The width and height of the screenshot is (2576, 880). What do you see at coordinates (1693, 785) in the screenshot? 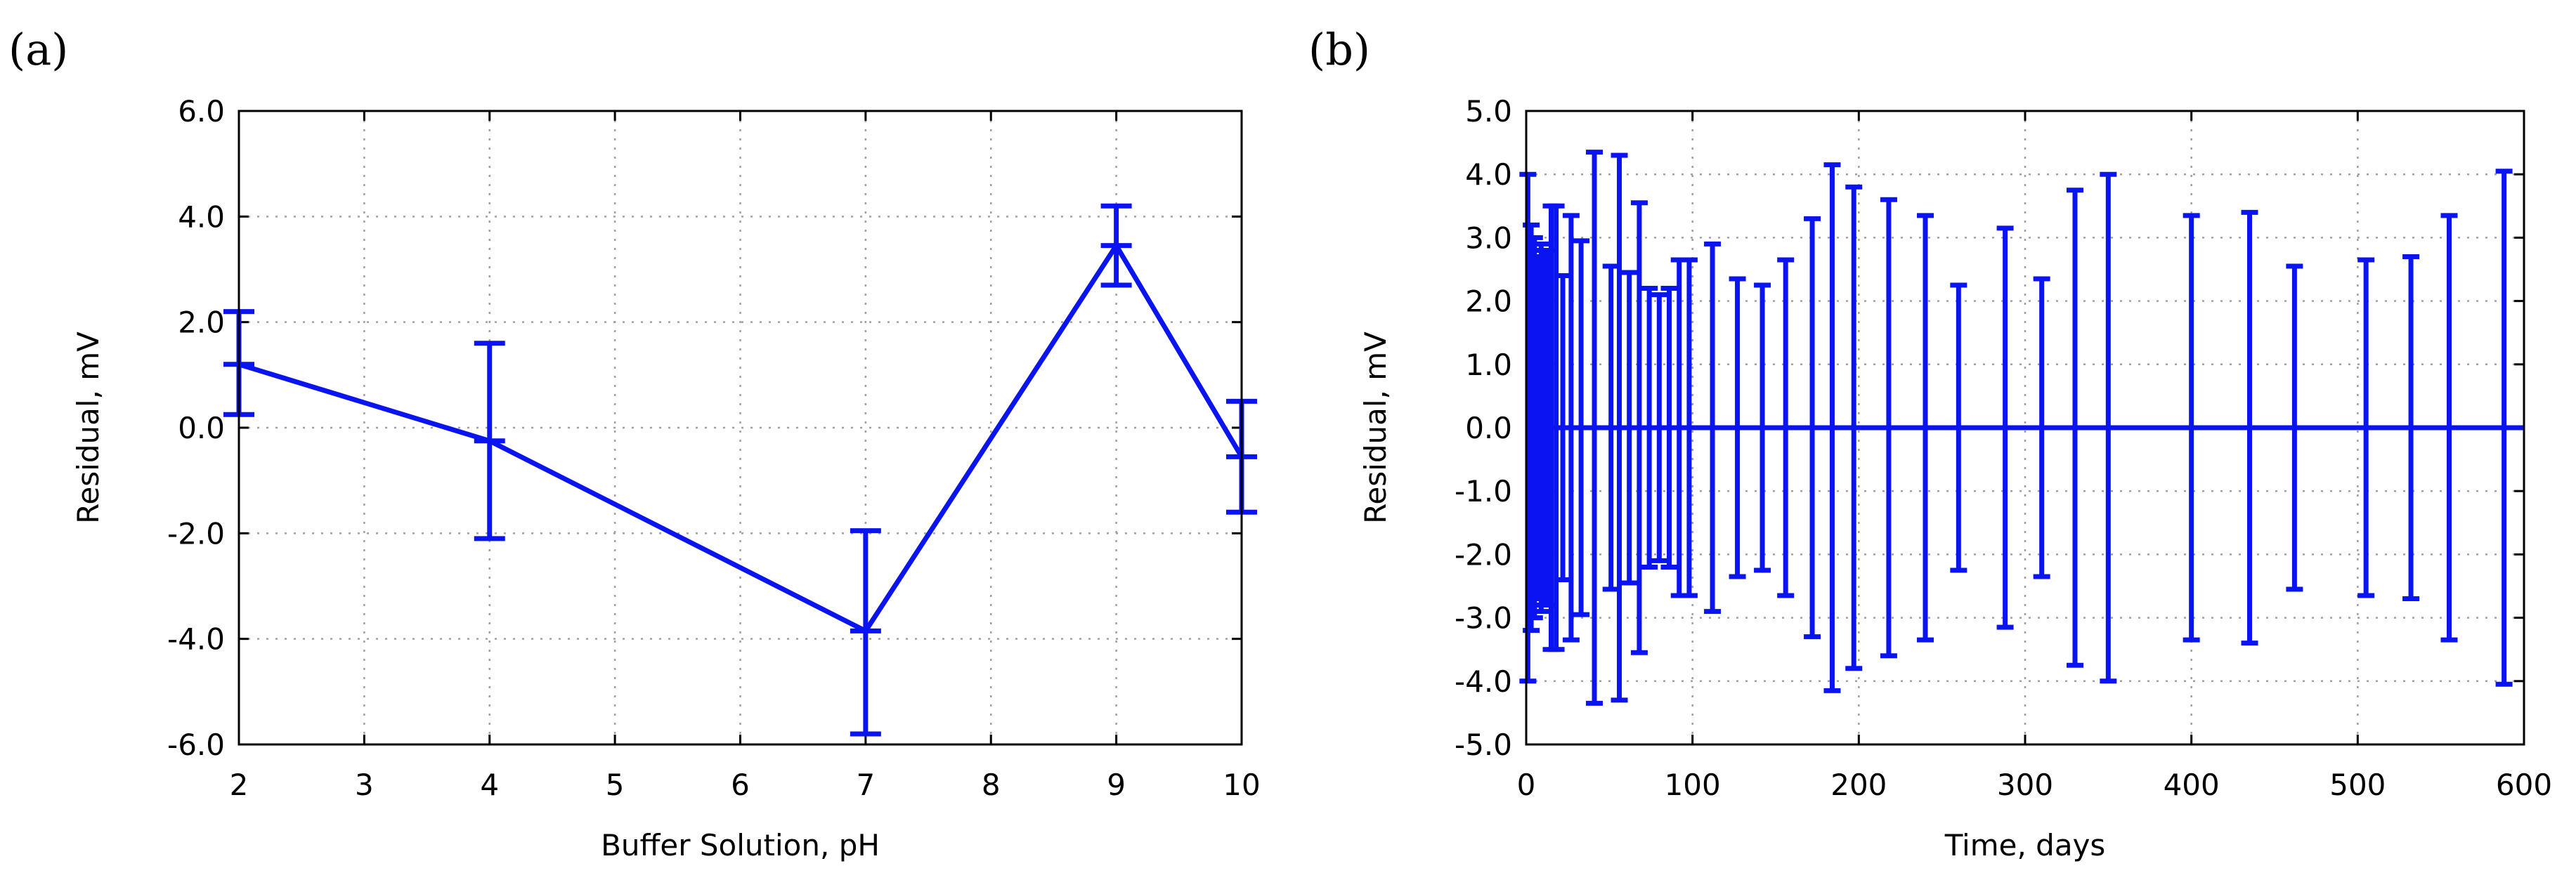
I see `x-tick-label: 100` at bounding box center [1693, 785].